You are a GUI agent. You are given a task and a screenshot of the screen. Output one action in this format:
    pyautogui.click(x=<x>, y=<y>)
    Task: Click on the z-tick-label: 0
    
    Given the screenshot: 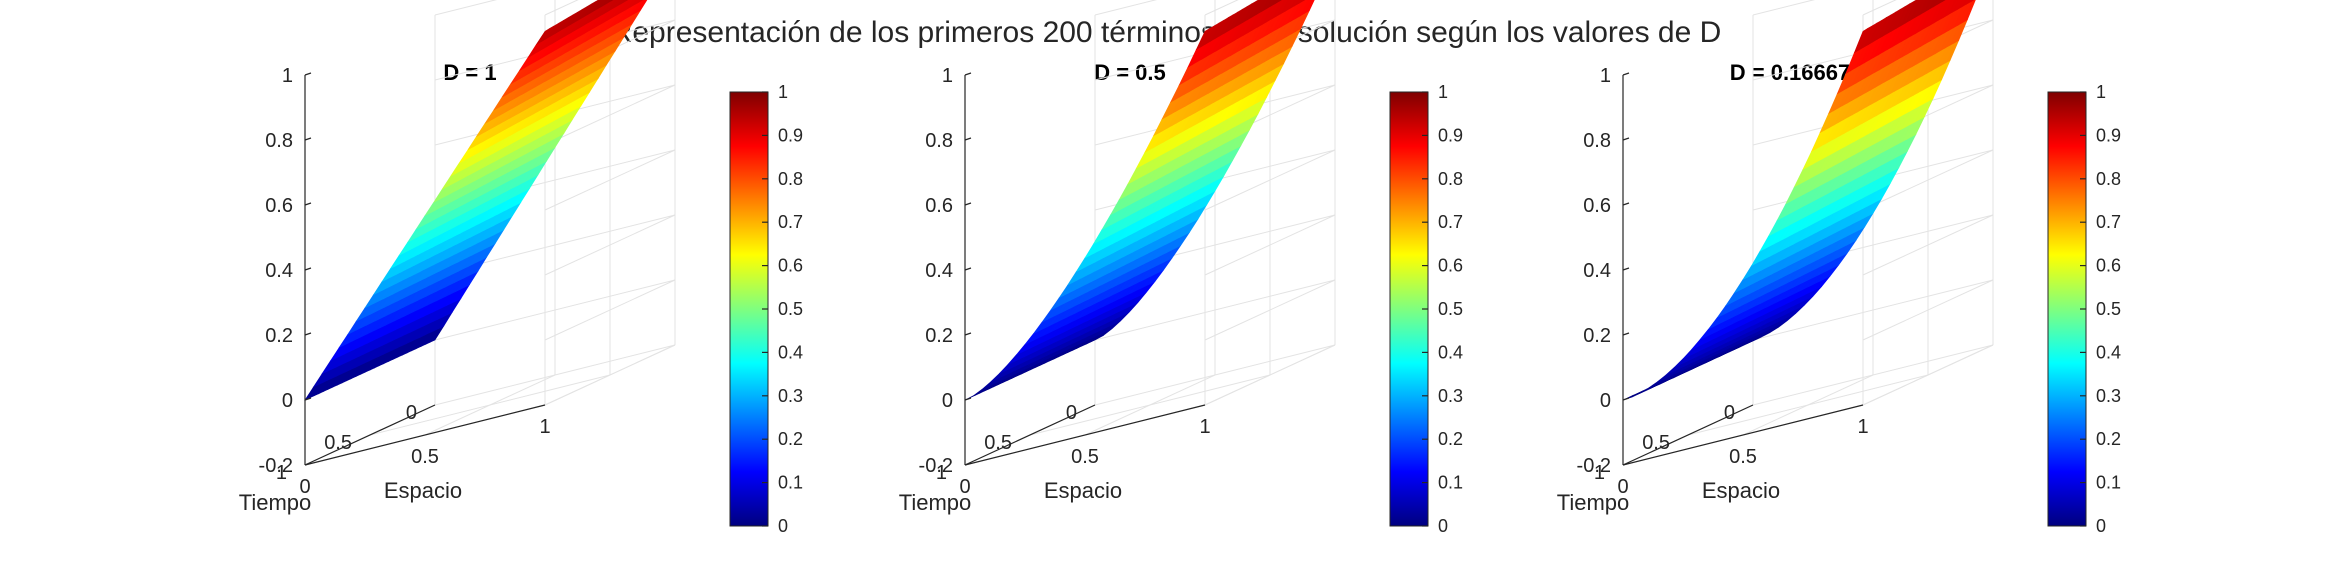 What is the action you would take?
    pyautogui.click(x=947, y=401)
    